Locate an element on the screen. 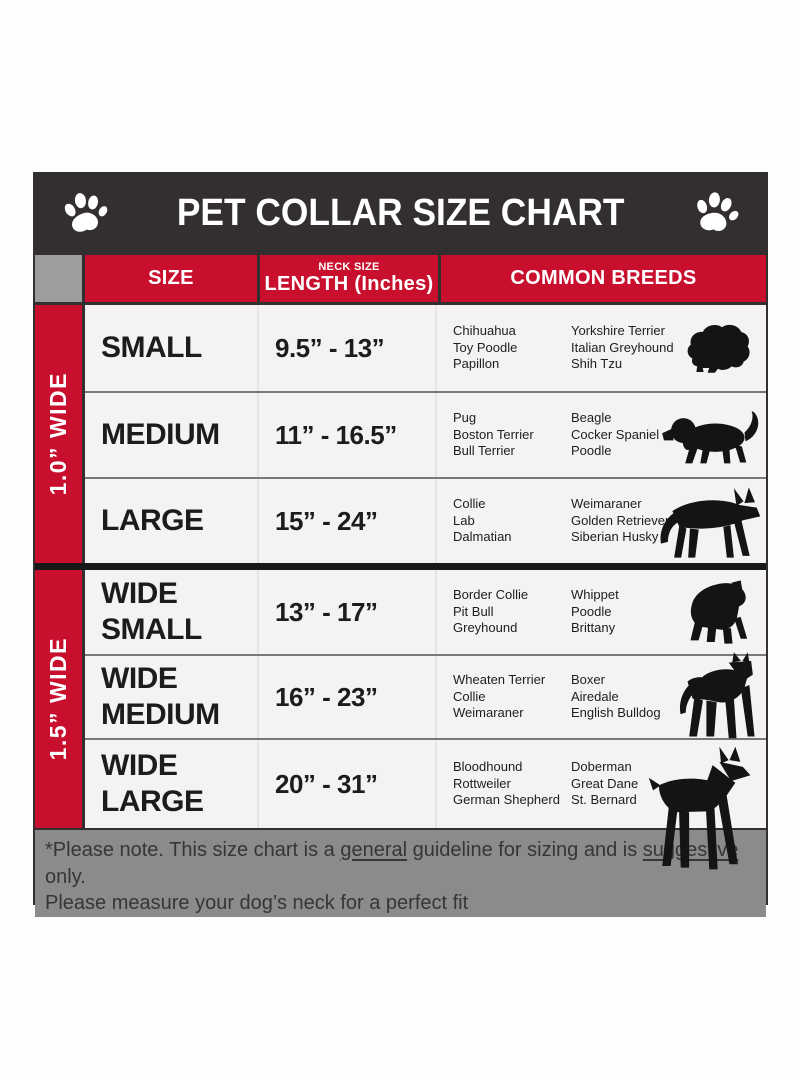 The width and height of the screenshot is (800, 1080). size-cell: SMALL is located at coordinates (171, 348).